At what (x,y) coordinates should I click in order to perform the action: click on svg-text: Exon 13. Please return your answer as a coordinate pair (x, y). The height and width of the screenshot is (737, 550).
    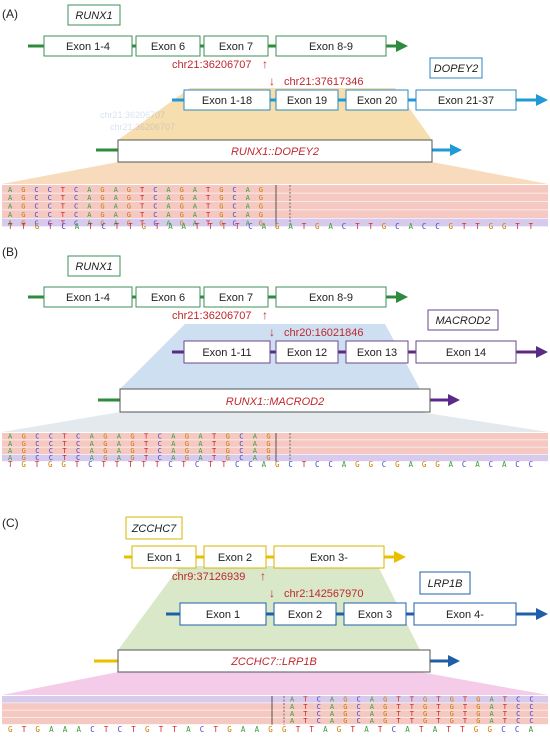
    Looking at the image, I should click on (377, 353).